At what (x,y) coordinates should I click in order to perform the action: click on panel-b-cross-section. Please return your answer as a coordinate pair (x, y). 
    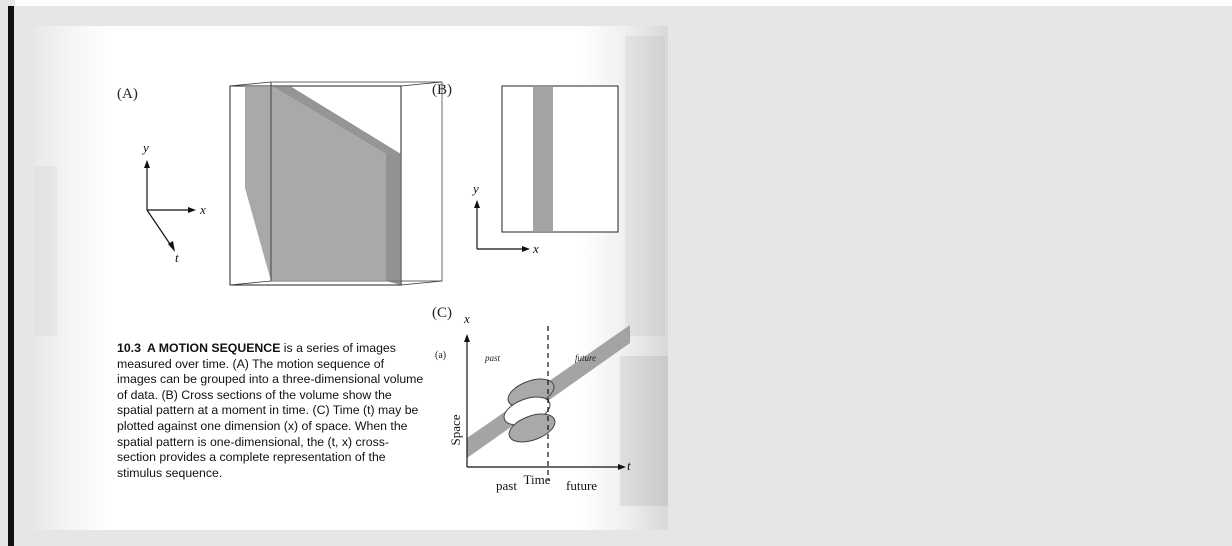
    Looking at the image, I should click on (560, 159).